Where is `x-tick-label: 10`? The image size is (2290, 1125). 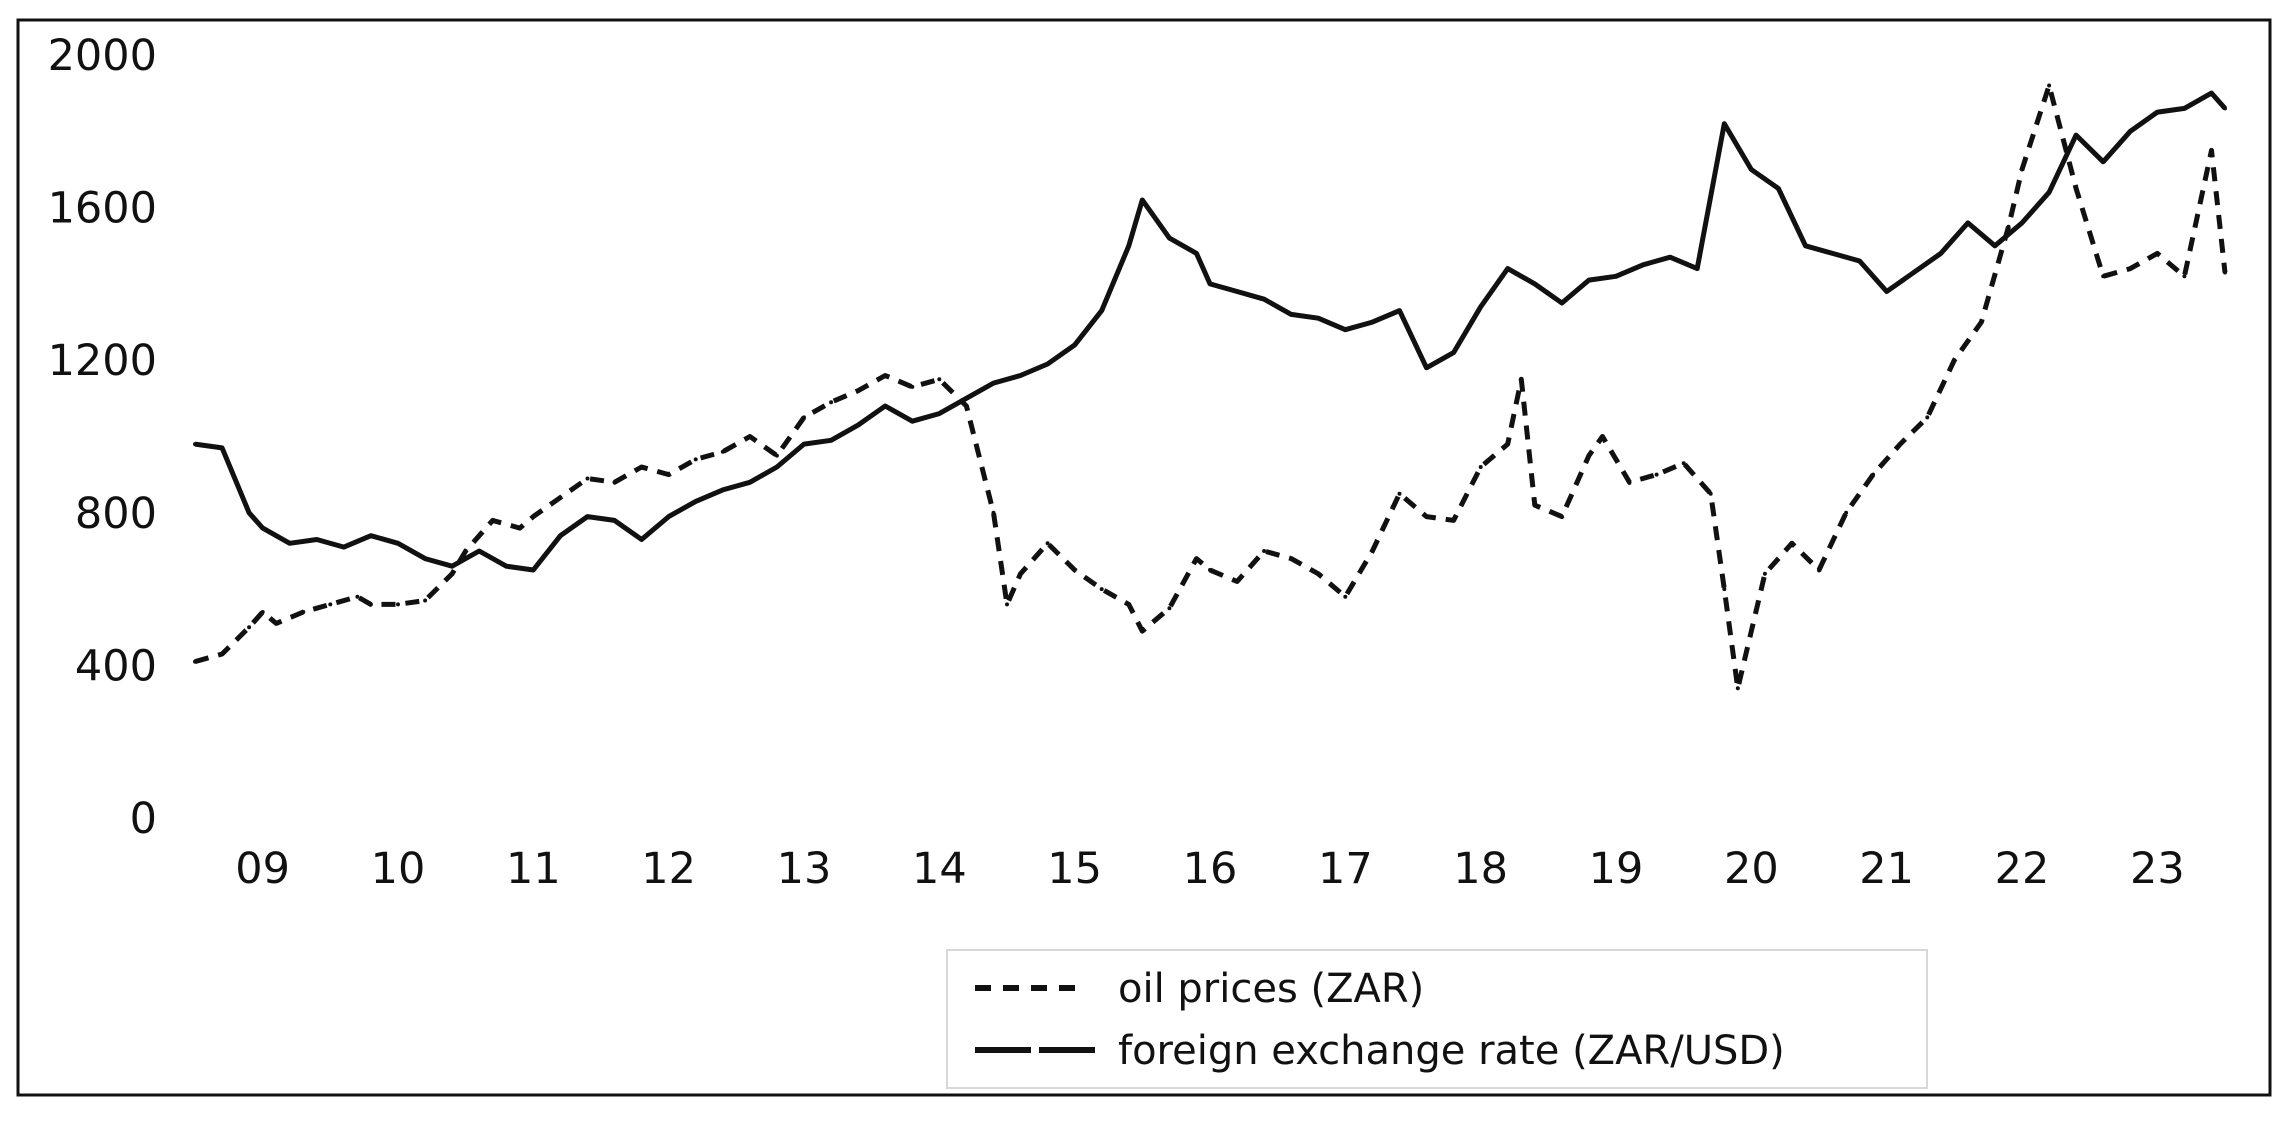
x-tick-label: 10 is located at coordinates (398, 869).